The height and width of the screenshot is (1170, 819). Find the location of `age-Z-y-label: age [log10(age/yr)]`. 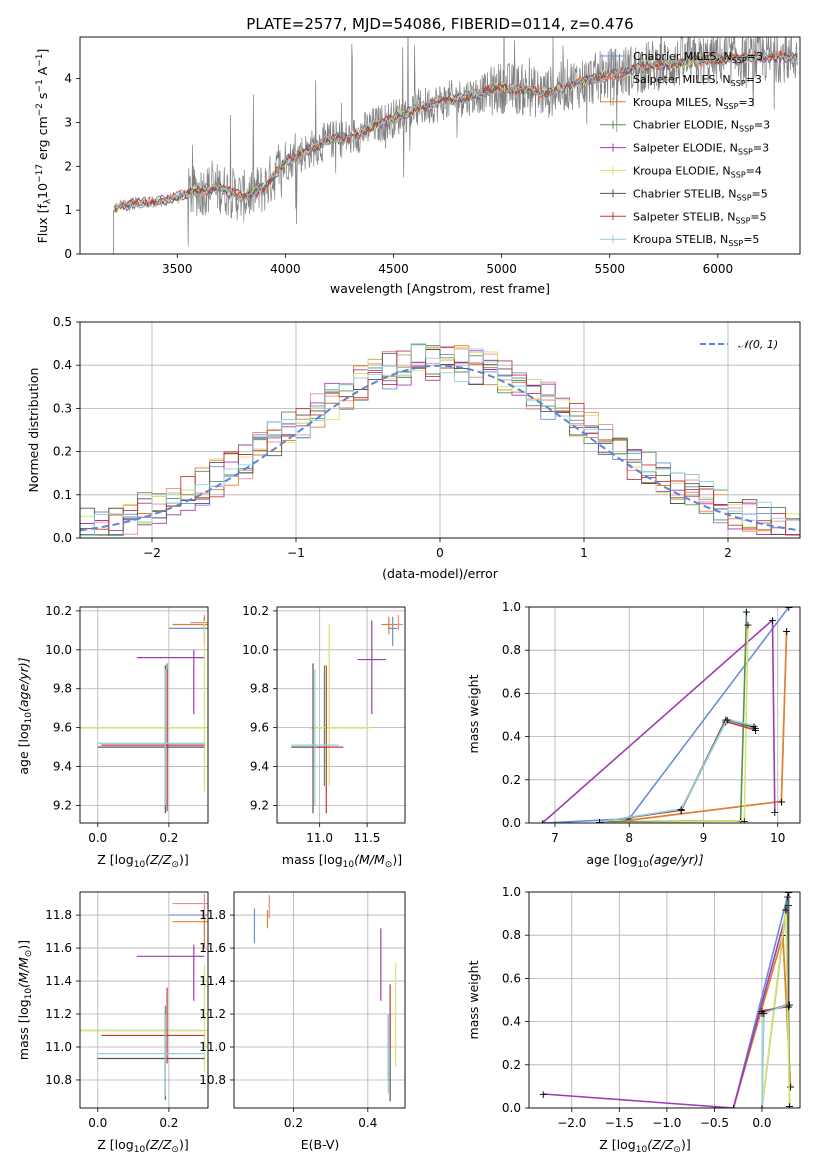

age-Z-y-label: age [log10(age/yr)] is located at coordinates (25, 715).